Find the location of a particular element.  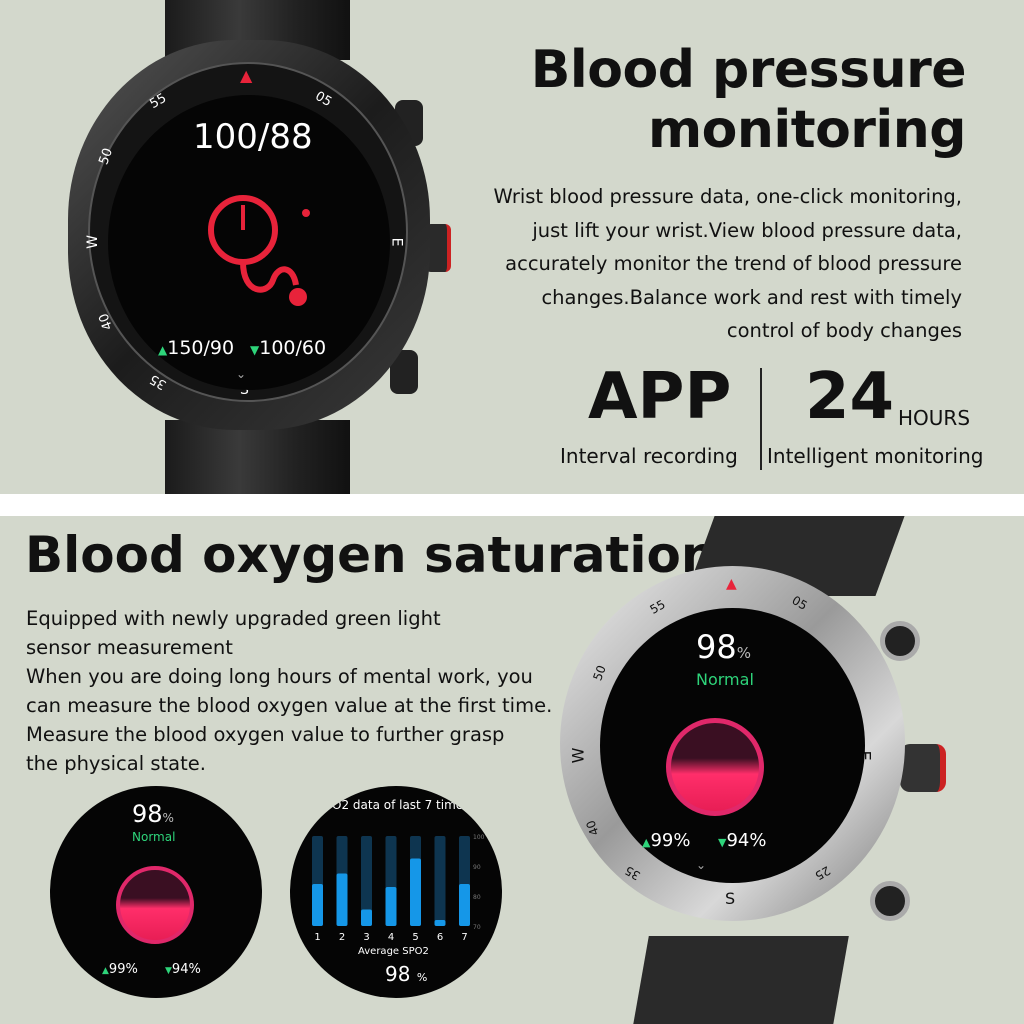

y-tick-label: 100 is located at coordinates (479, 837).